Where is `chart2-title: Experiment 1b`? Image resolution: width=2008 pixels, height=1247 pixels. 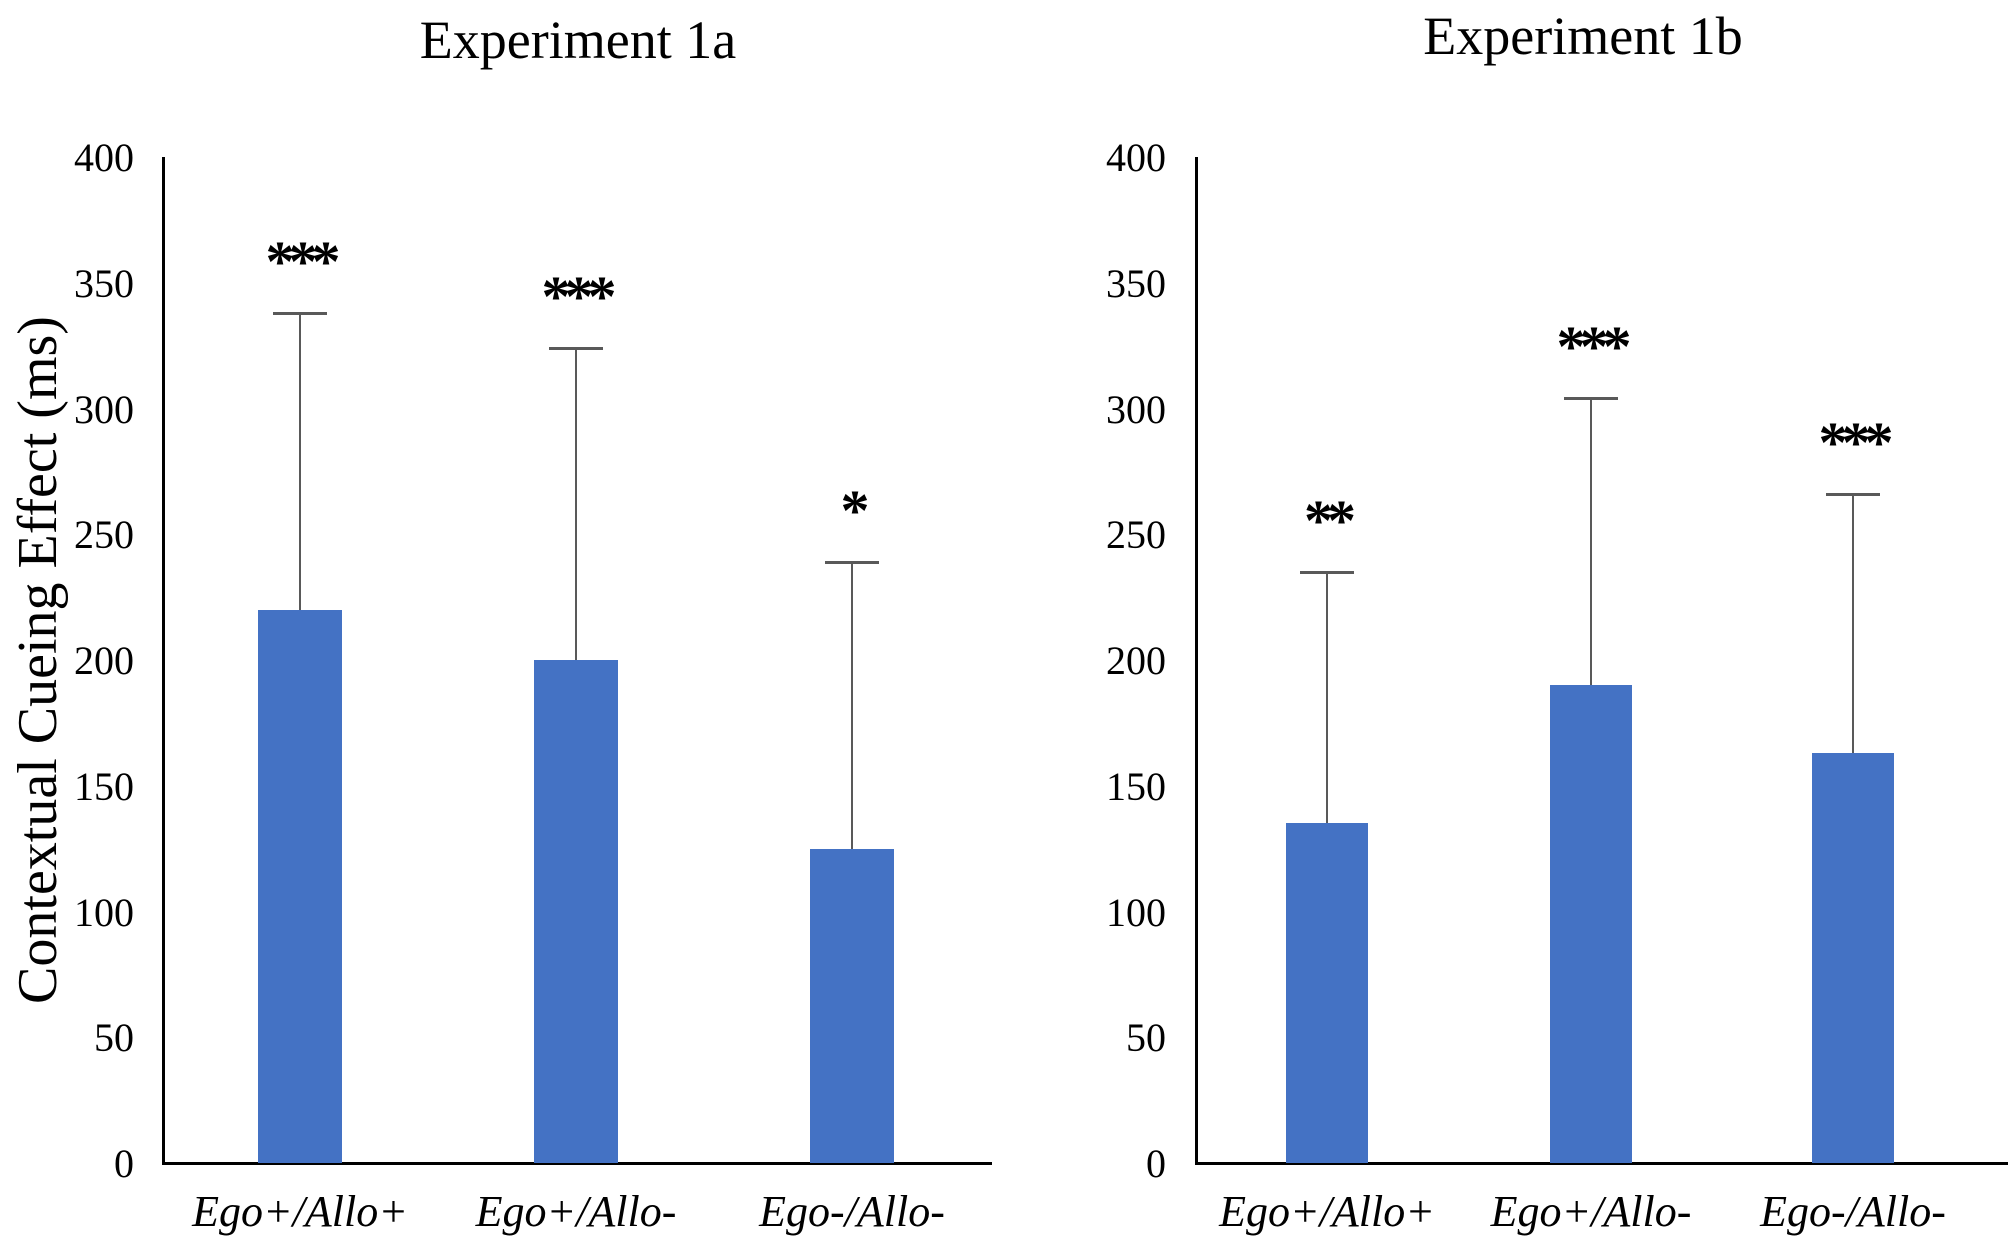 chart2-title: Experiment 1b is located at coordinates (1583, 36).